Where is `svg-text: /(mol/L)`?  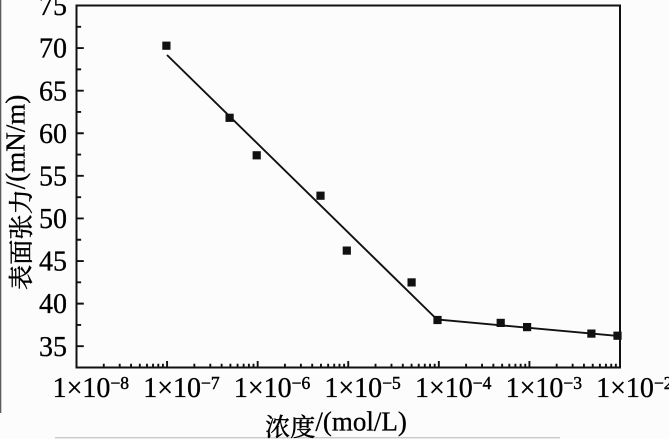 svg-text: /(mol/L) is located at coordinates (360, 422).